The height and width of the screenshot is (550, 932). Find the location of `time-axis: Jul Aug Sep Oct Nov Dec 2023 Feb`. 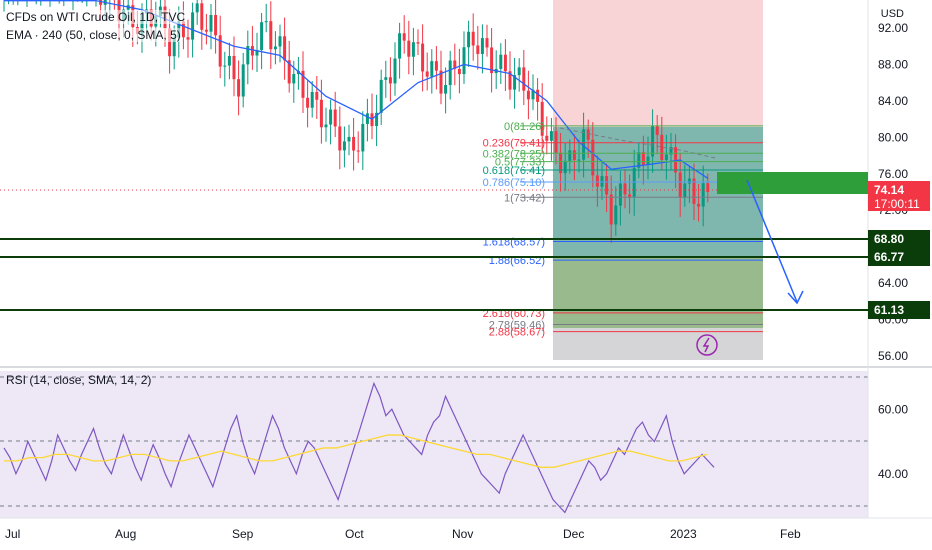

time-axis: Jul Aug Sep Oct Nov Dec 2023 Feb is located at coordinates (403, 534).